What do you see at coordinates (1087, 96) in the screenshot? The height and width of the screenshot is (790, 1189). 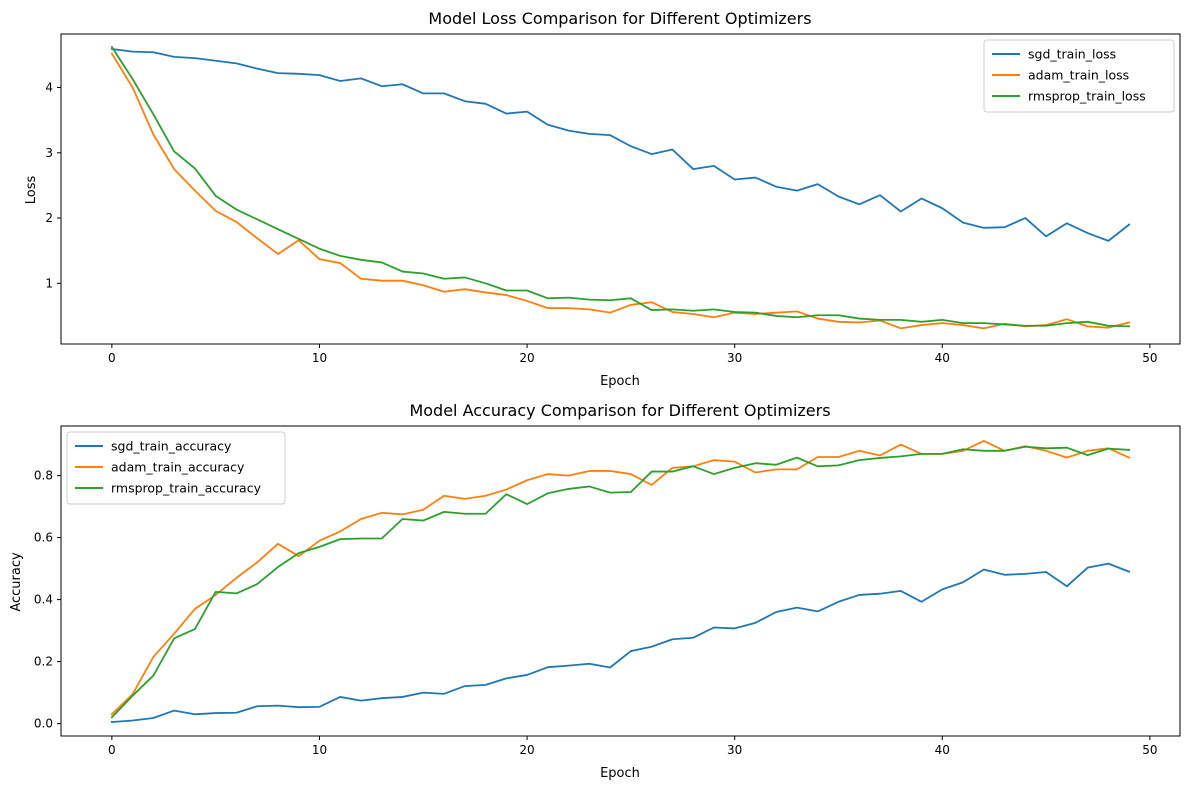 I see `loss-chart-legend-label-2: rmsprop_train_loss` at bounding box center [1087, 96].